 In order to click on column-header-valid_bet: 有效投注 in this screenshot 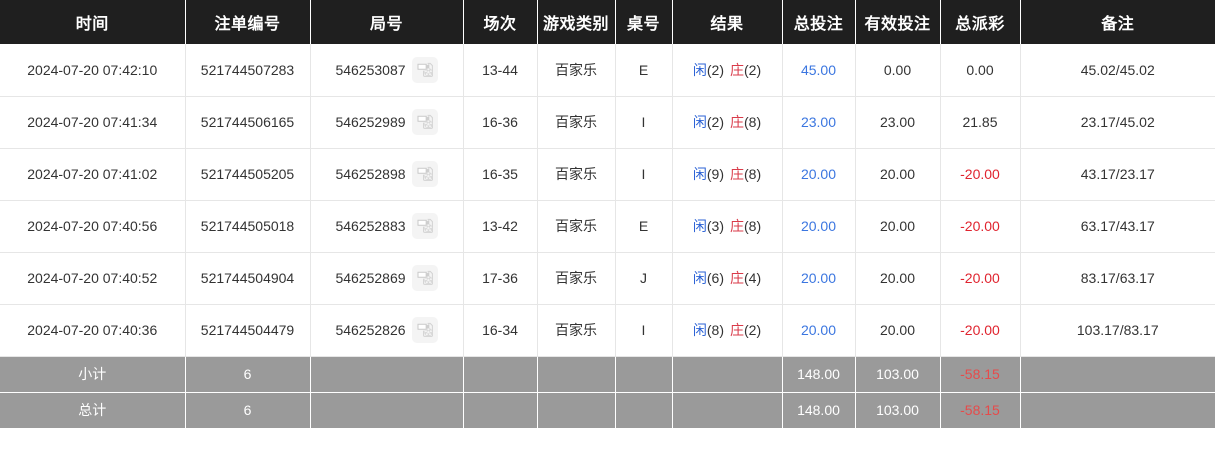, I will do `click(898, 22)`.